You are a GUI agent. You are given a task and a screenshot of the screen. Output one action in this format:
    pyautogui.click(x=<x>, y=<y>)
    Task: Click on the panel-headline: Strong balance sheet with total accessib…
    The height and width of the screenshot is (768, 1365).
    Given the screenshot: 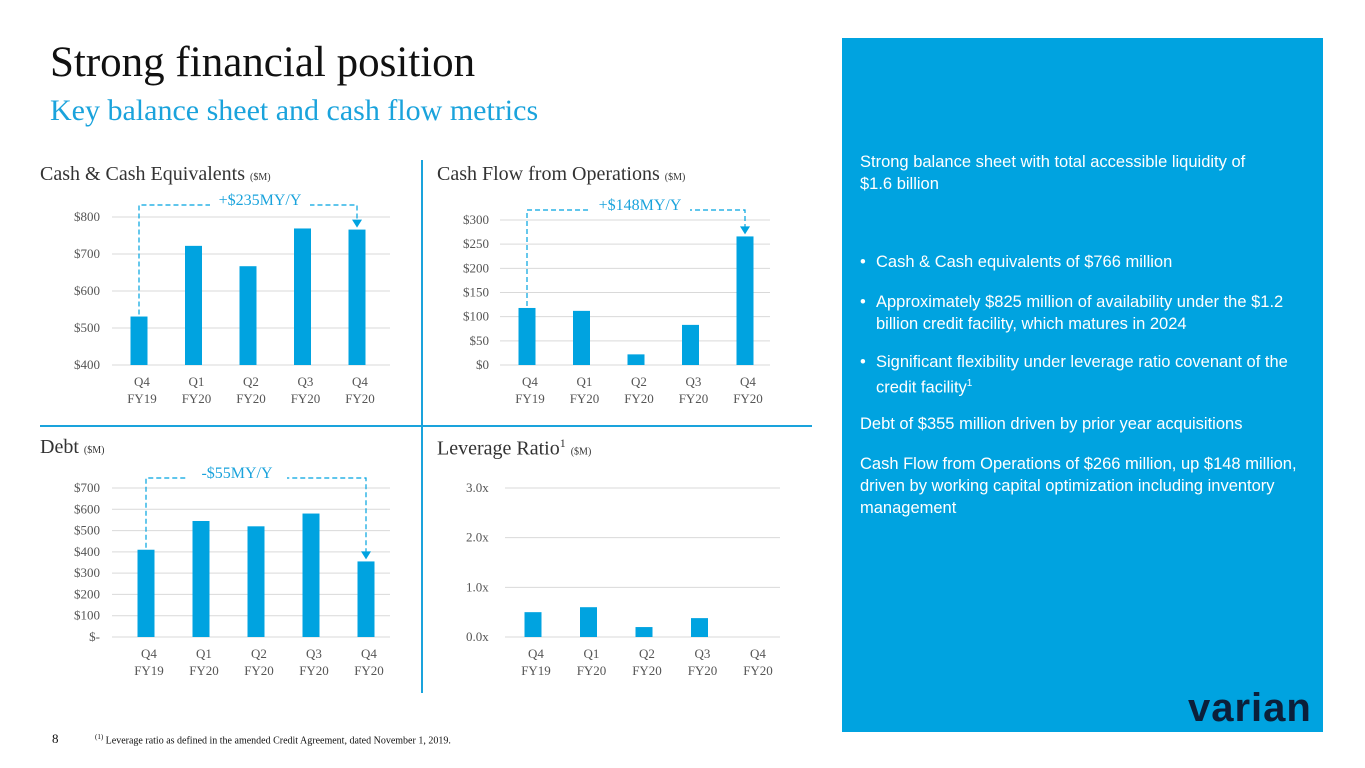 What is the action you would take?
    pyautogui.click(x=1053, y=173)
    